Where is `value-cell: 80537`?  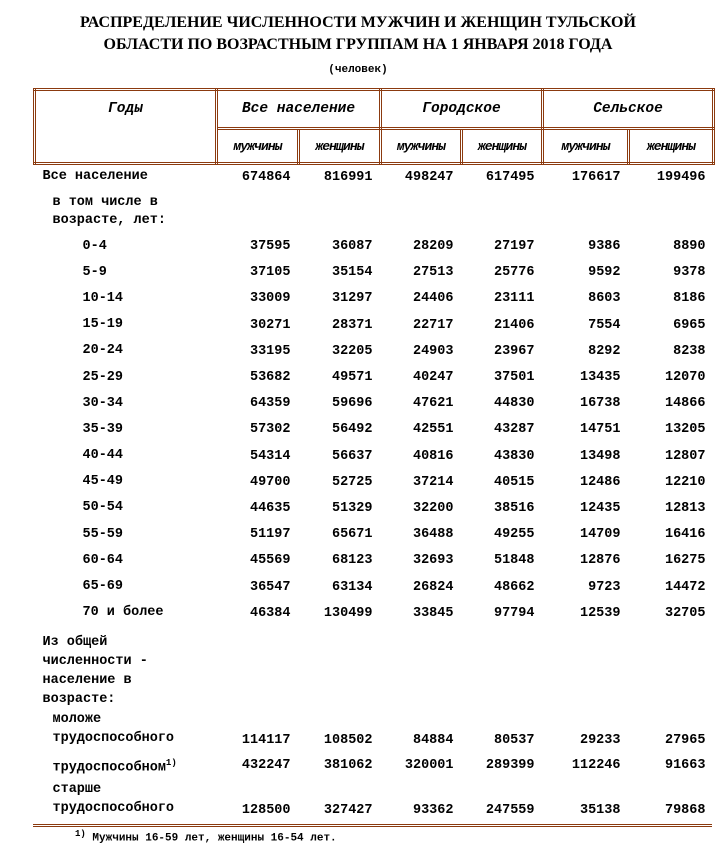
value-cell: 80537 is located at coordinates (514, 741).